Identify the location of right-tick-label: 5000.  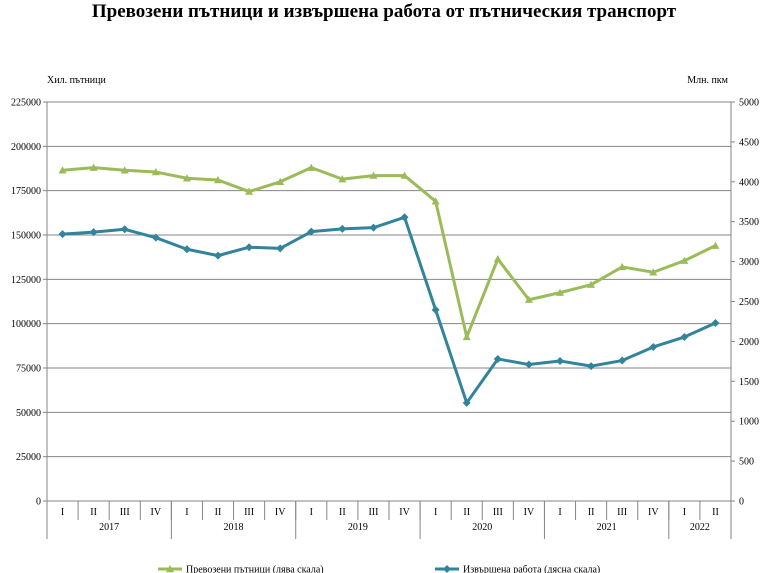
(749, 103).